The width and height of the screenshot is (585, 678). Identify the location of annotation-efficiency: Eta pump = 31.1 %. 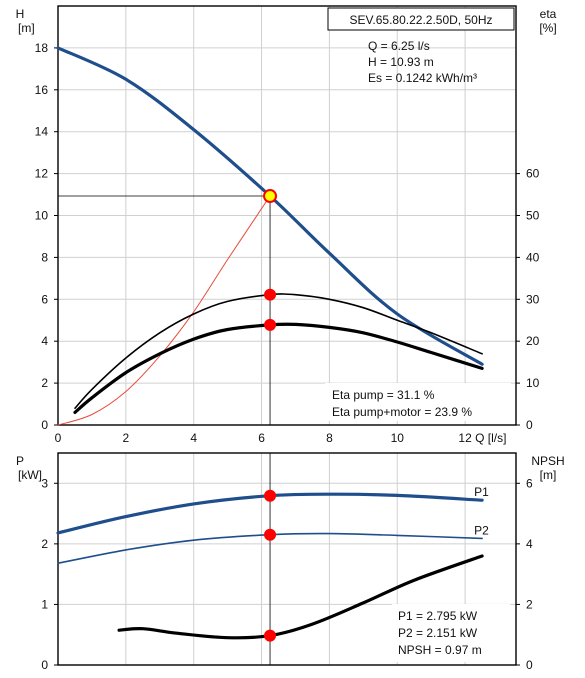
(383, 395).